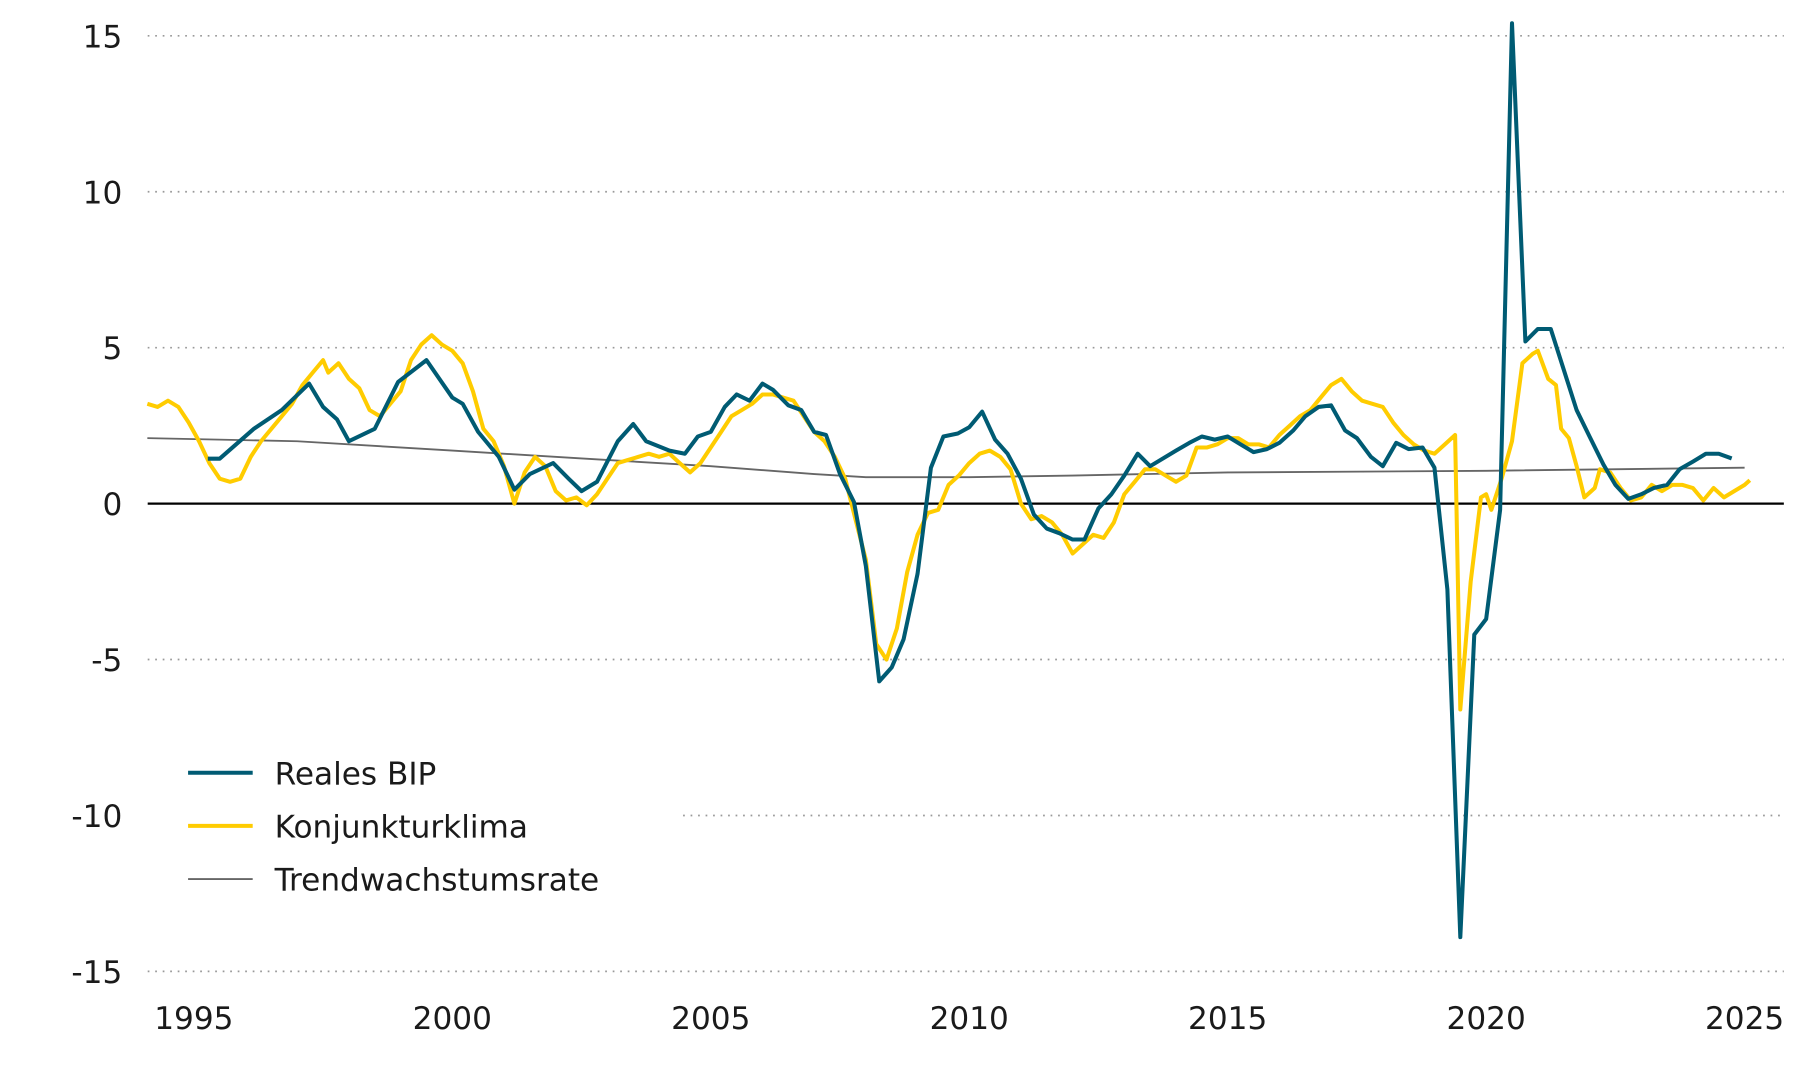 The image size is (1800, 1080). I want to click on y-axis-ticks: 15 10 5 0 -5 -10 -15, so click(96, 505).